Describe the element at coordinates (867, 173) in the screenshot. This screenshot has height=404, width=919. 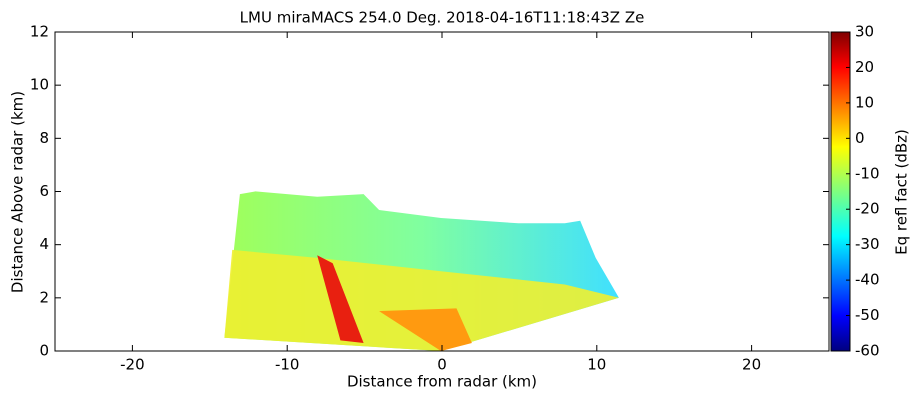
I see `colorbar-tick-label: -10` at that location.